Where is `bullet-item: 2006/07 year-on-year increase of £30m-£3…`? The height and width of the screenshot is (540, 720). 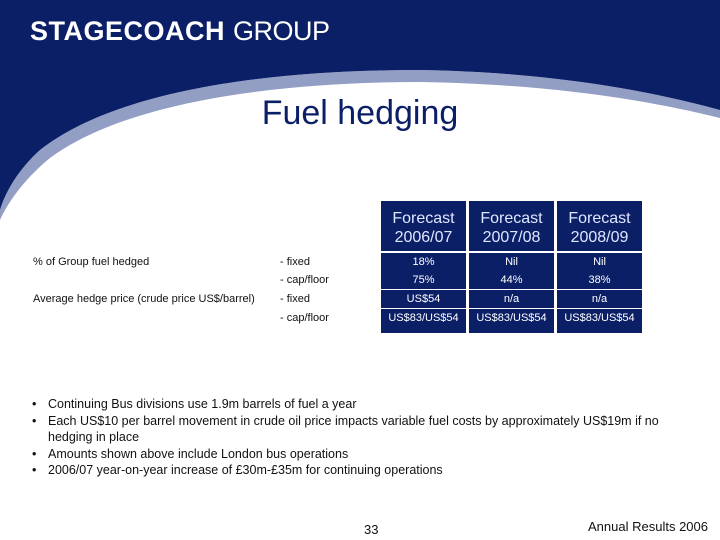
bullet-item: 2006/07 year-on-year increase of £30m-£3… is located at coordinates (355, 470).